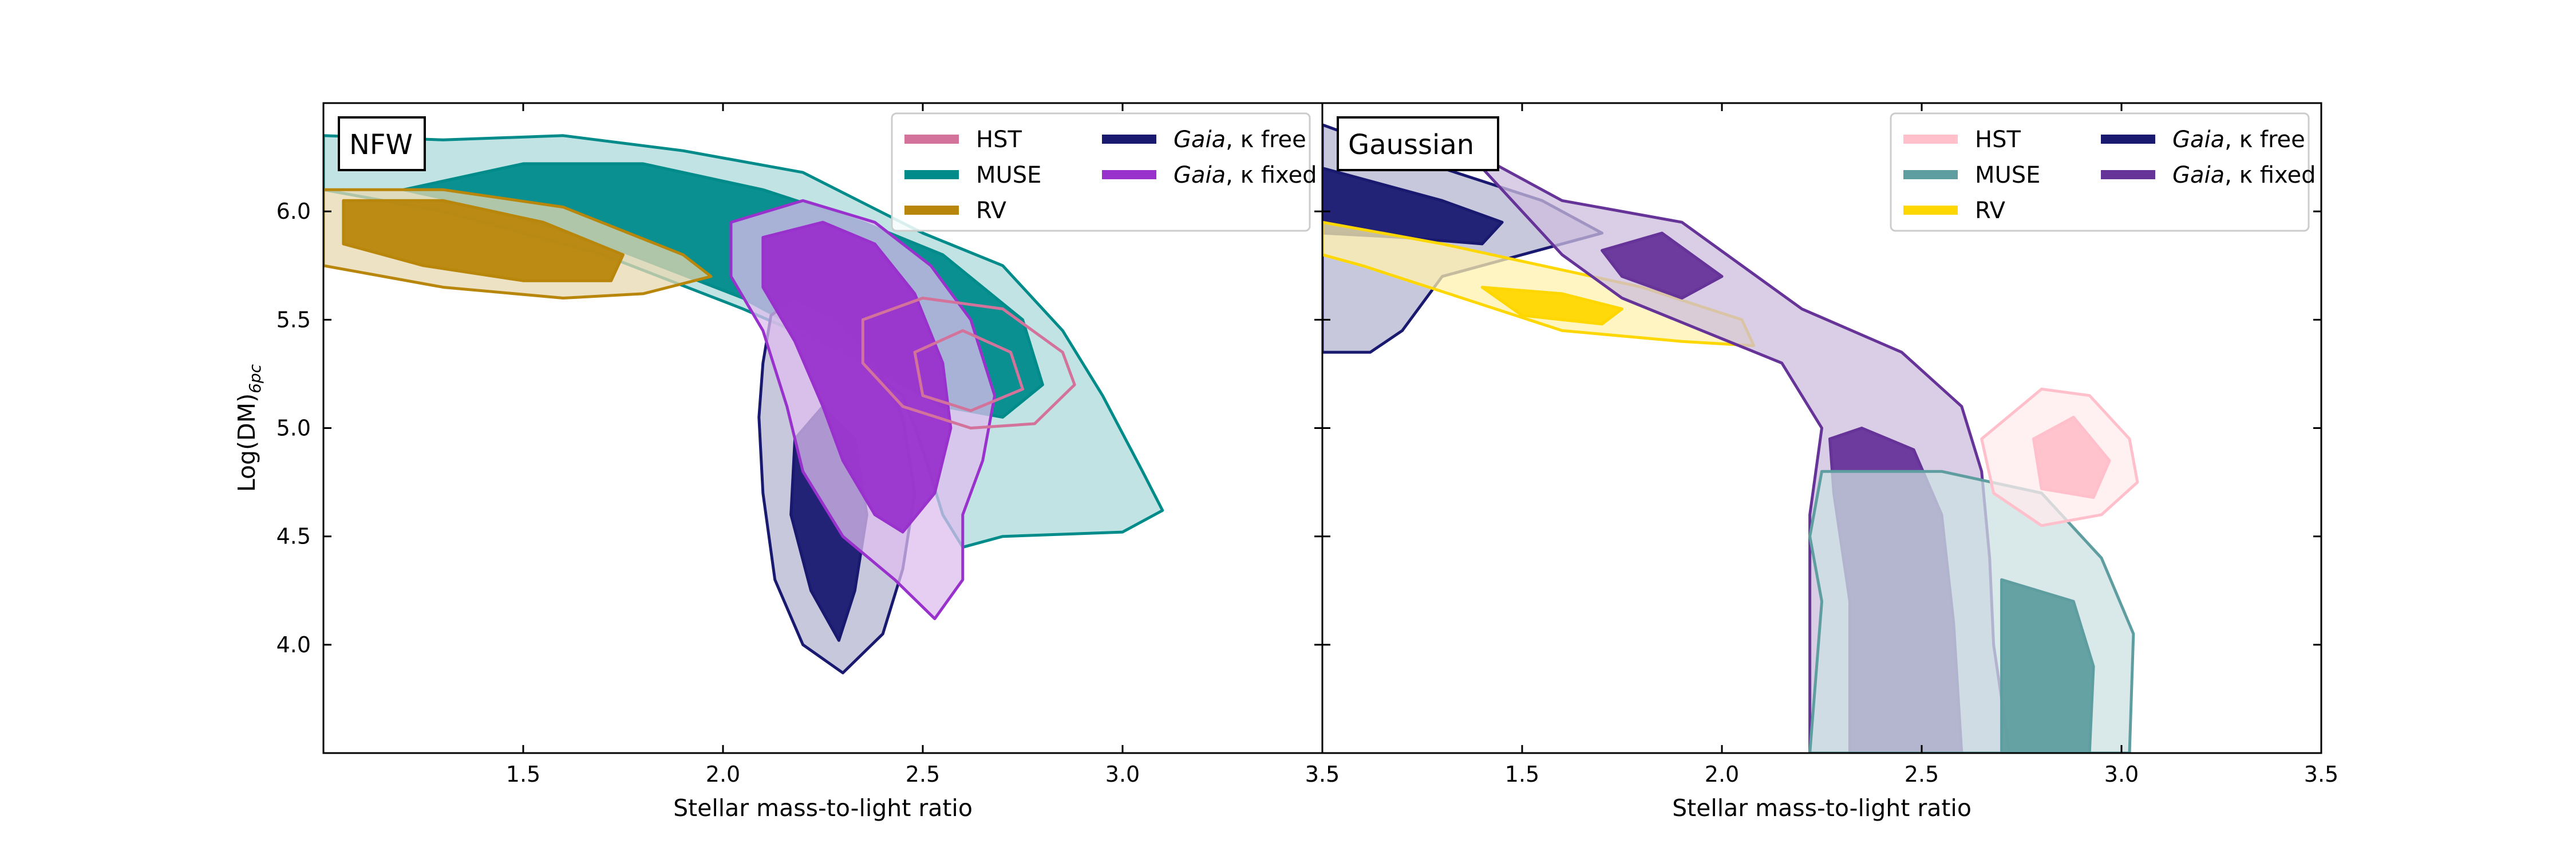 Image resolution: width=2576 pixels, height=859 pixels. Describe the element at coordinates (293, 428) in the screenshot. I see `y-tick-label: 5.0` at that location.